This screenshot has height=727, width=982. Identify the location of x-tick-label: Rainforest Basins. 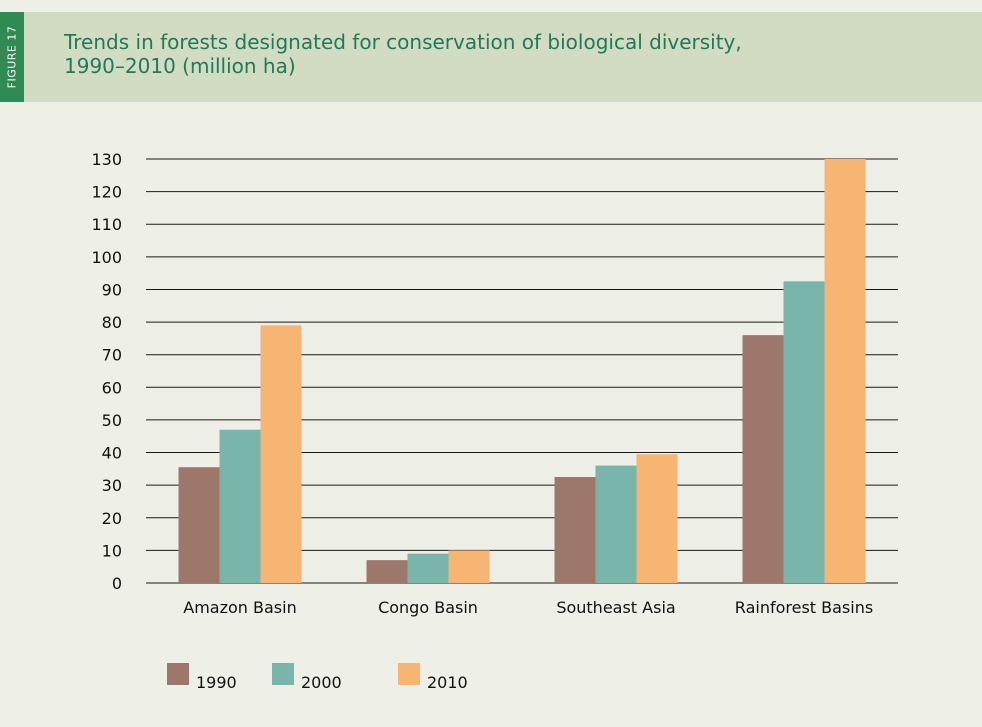
(804, 607).